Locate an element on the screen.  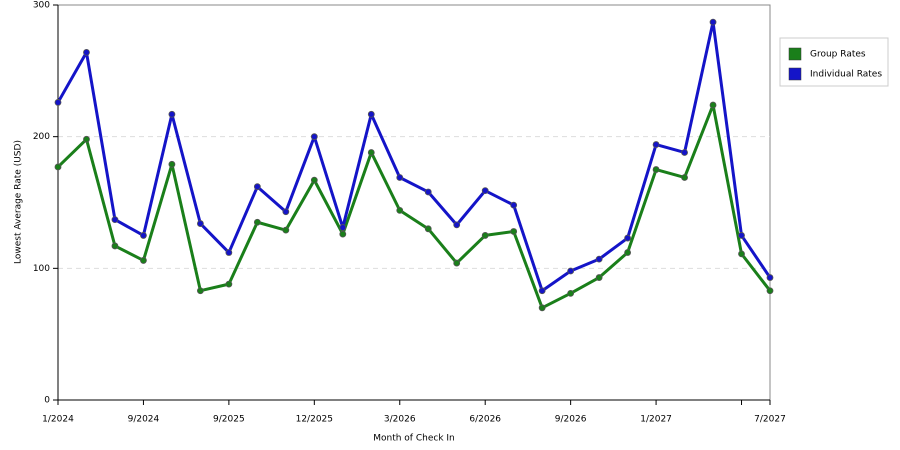
y-axis-title: Lowest Average Rate (USD) is located at coordinates (19, 202).